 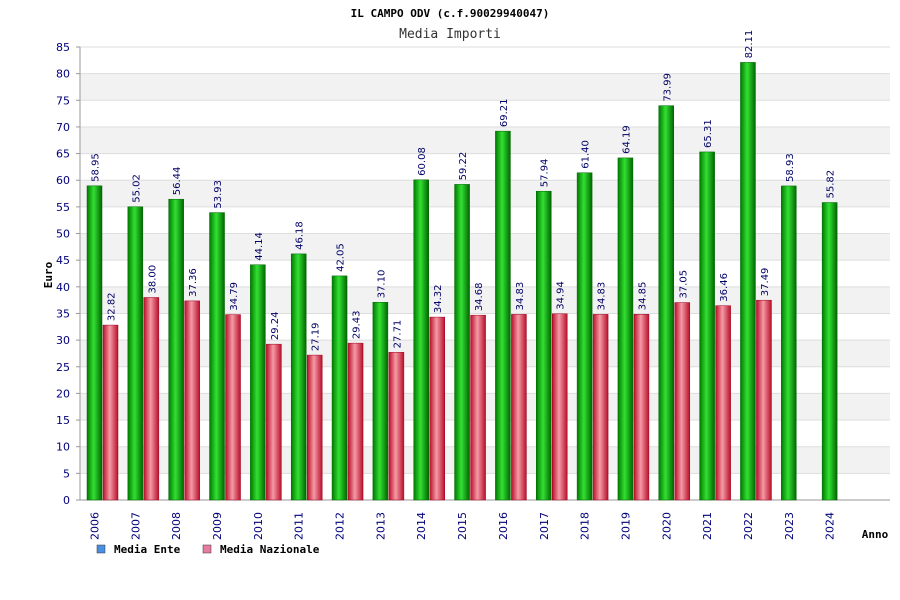 What do you see at coordinates (152, 279) in the screenshot?
I see `value-label-media-nazionale-2007: 38.00` at bounding box center [152, 279].